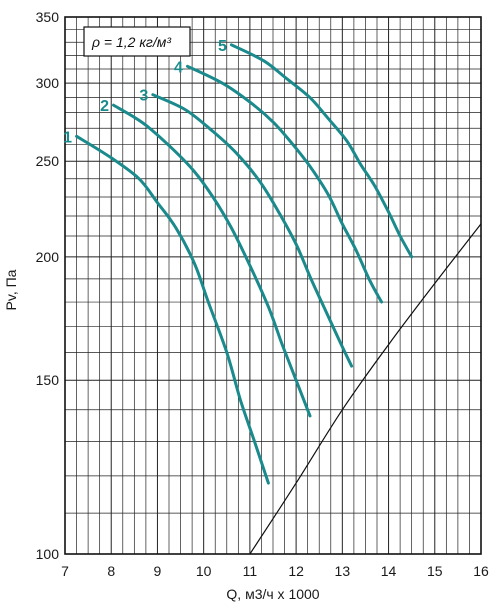 The width and height of the screenshot is (494, 606). I want to click on y-tick-label: 200, so click(48, 257).